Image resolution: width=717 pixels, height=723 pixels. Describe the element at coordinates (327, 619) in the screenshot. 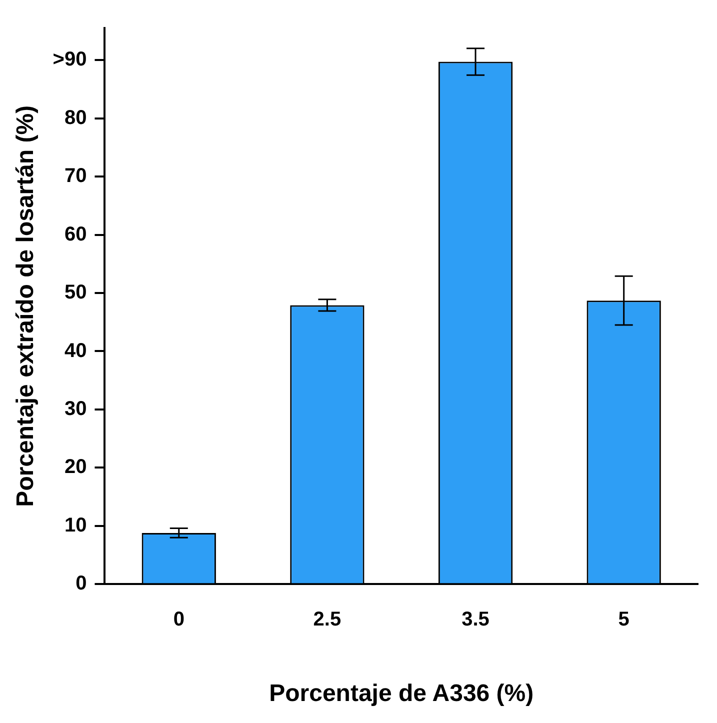

I see `x-tick-label: 2.5` at that location.